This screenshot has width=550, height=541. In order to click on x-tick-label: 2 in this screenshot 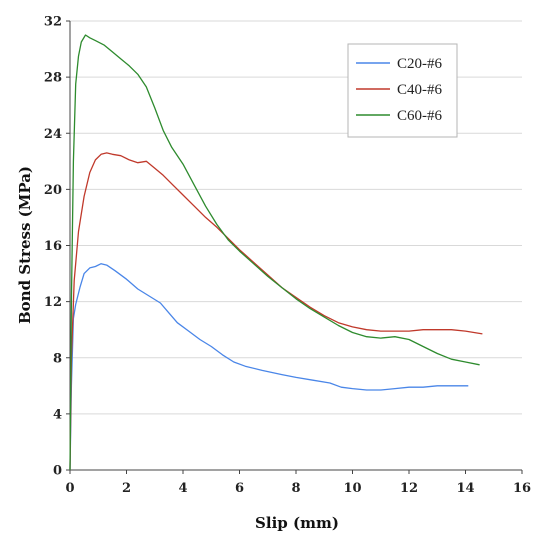, I will do `click(126, 488)`.